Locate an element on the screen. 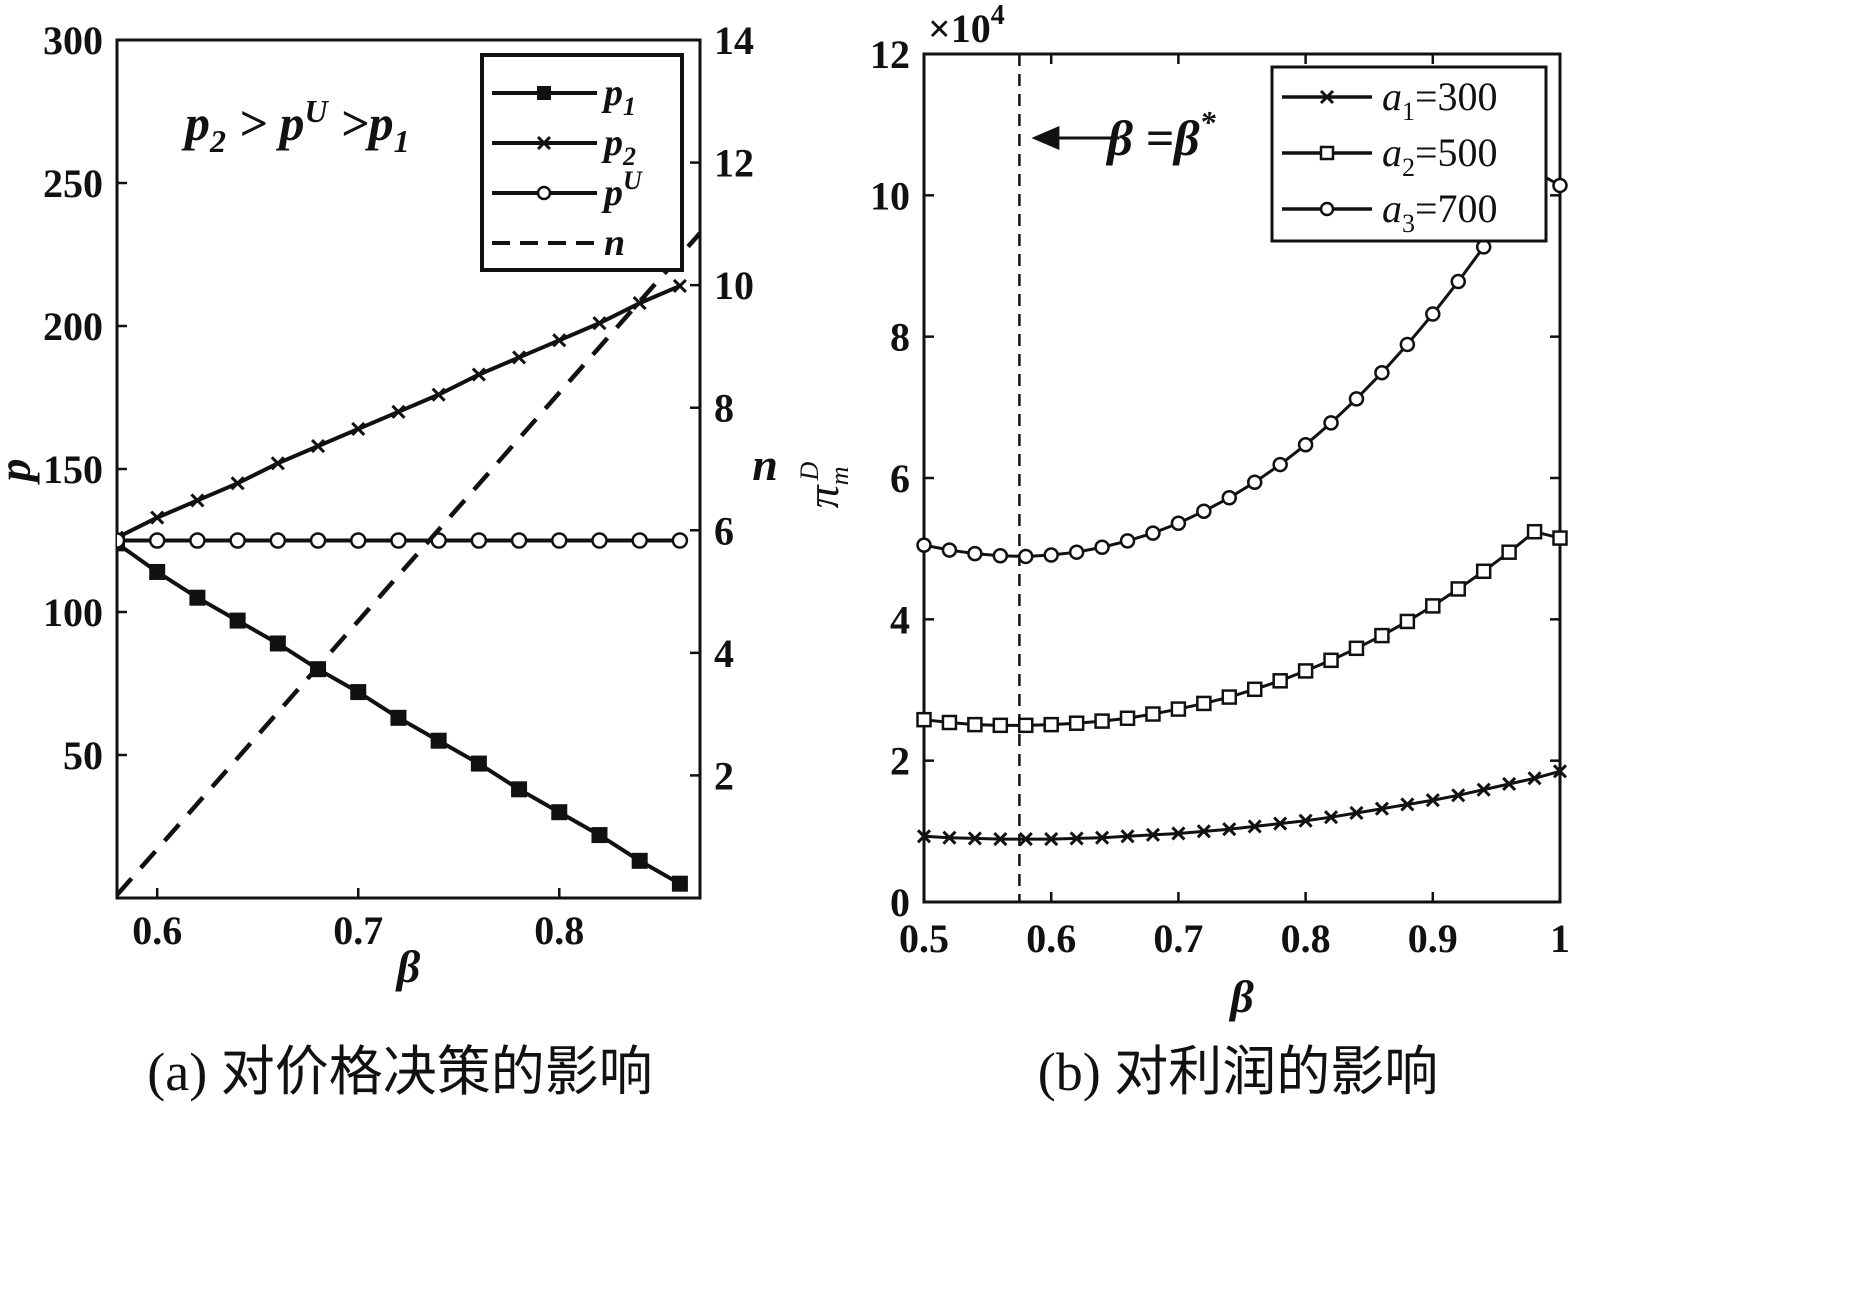 This screenshot has width=1870, height=1303. legend-marker-p1 is located at coordinates (544, 93).